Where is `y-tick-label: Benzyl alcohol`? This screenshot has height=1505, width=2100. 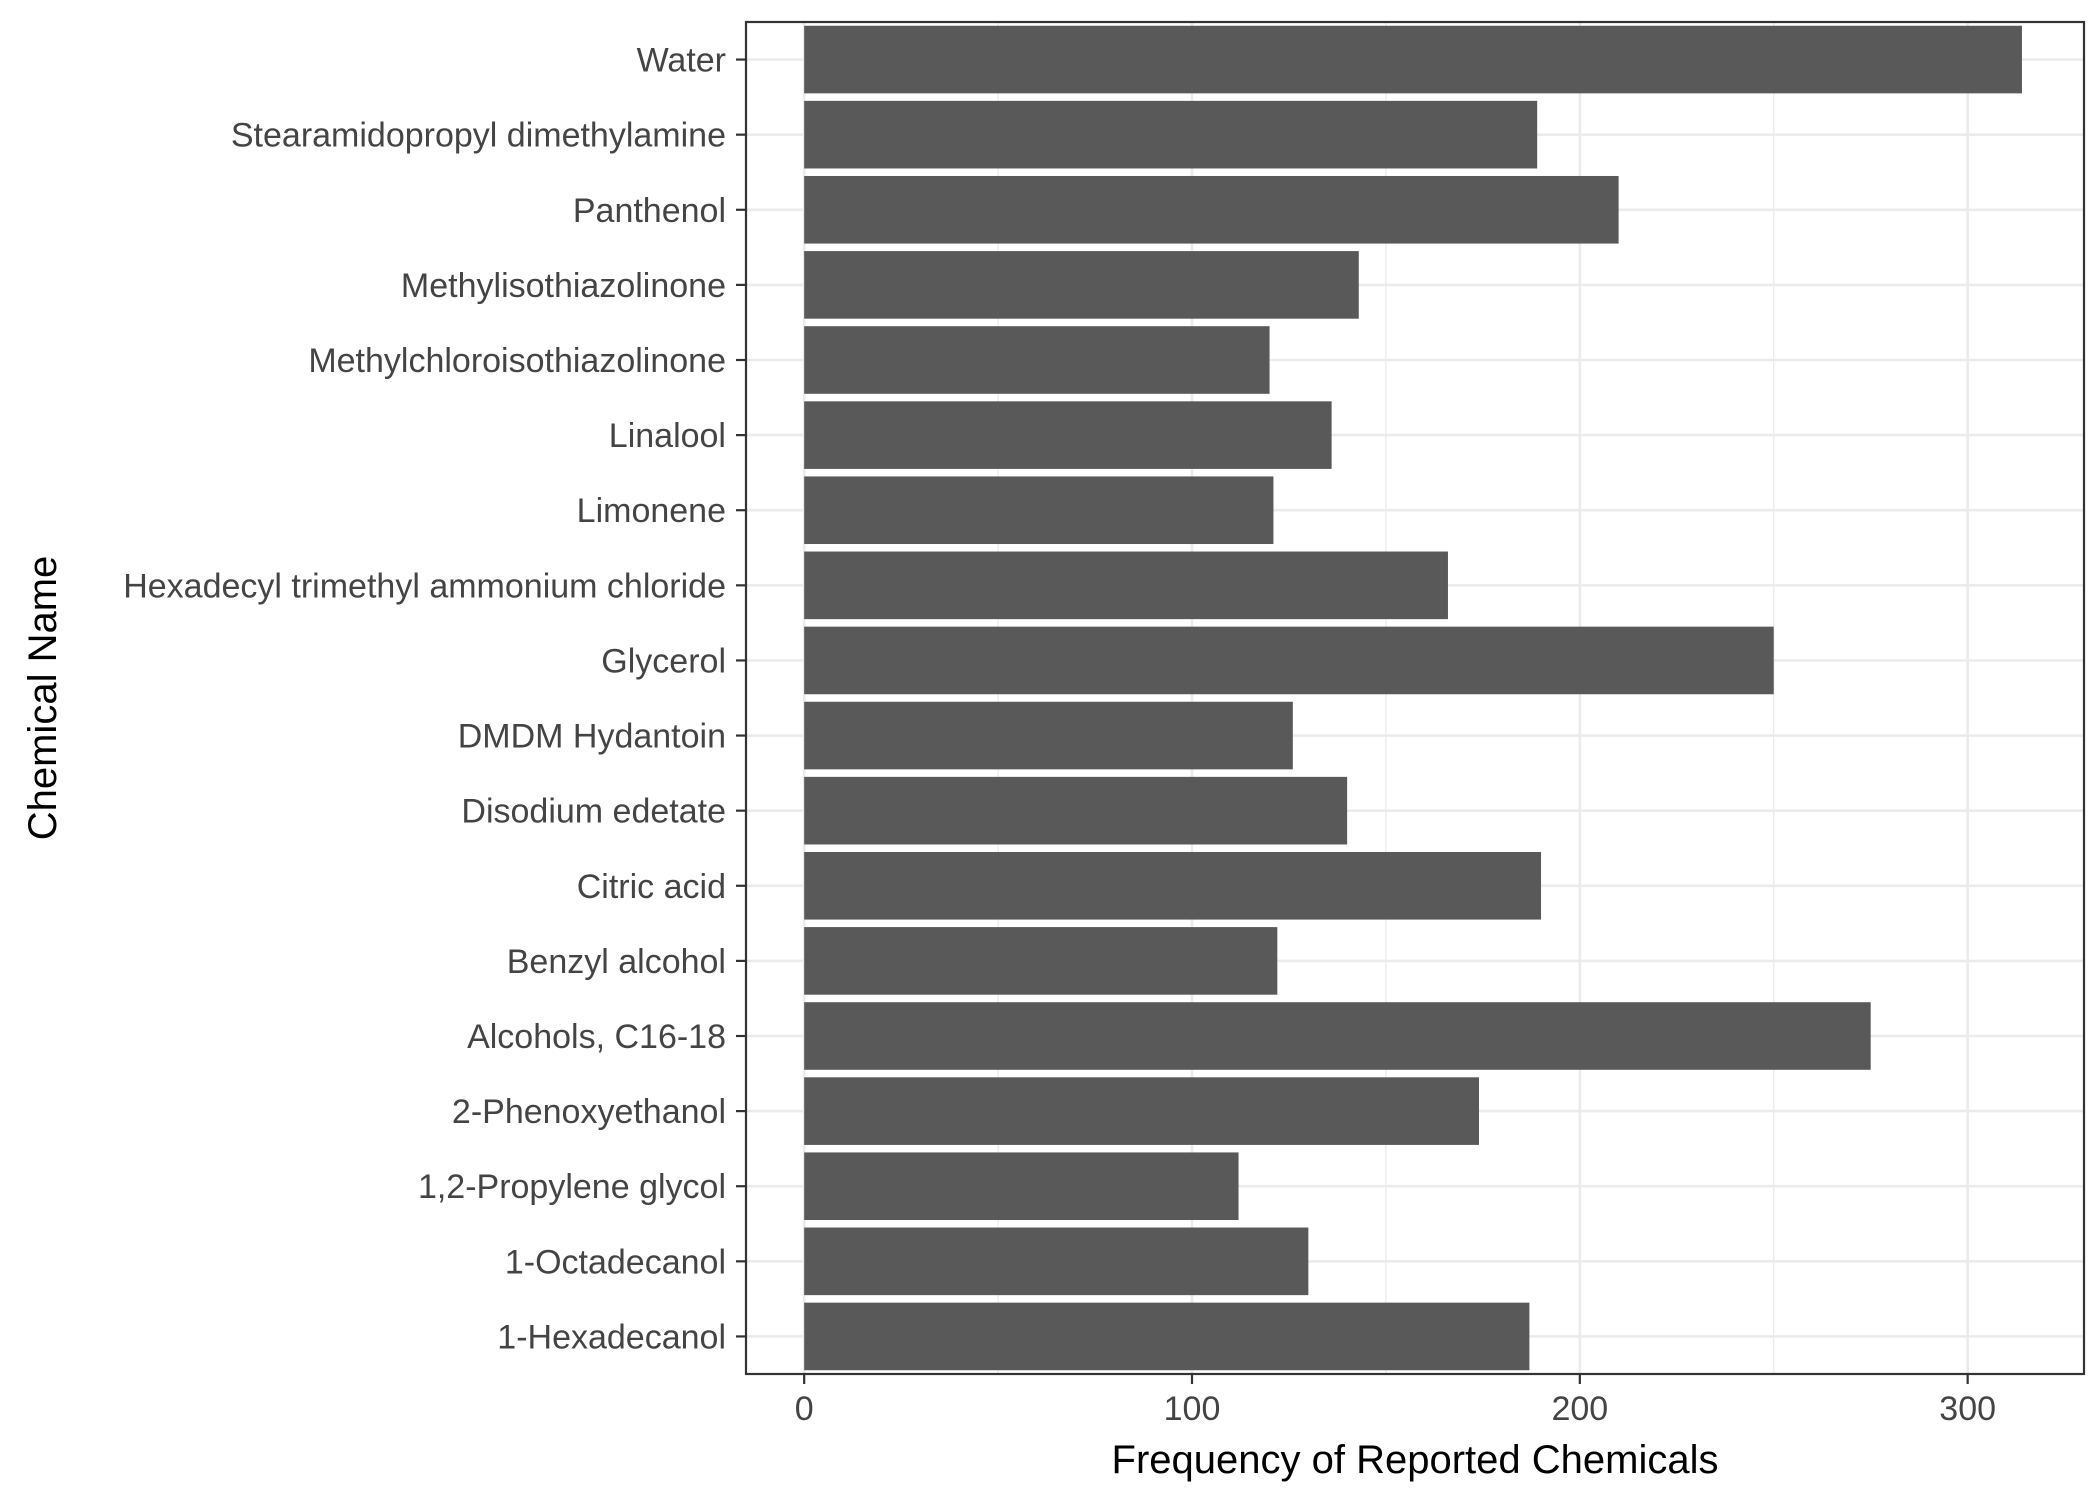
y-tick-label: Benzyl alcohol is located at coordinates (616, 962).